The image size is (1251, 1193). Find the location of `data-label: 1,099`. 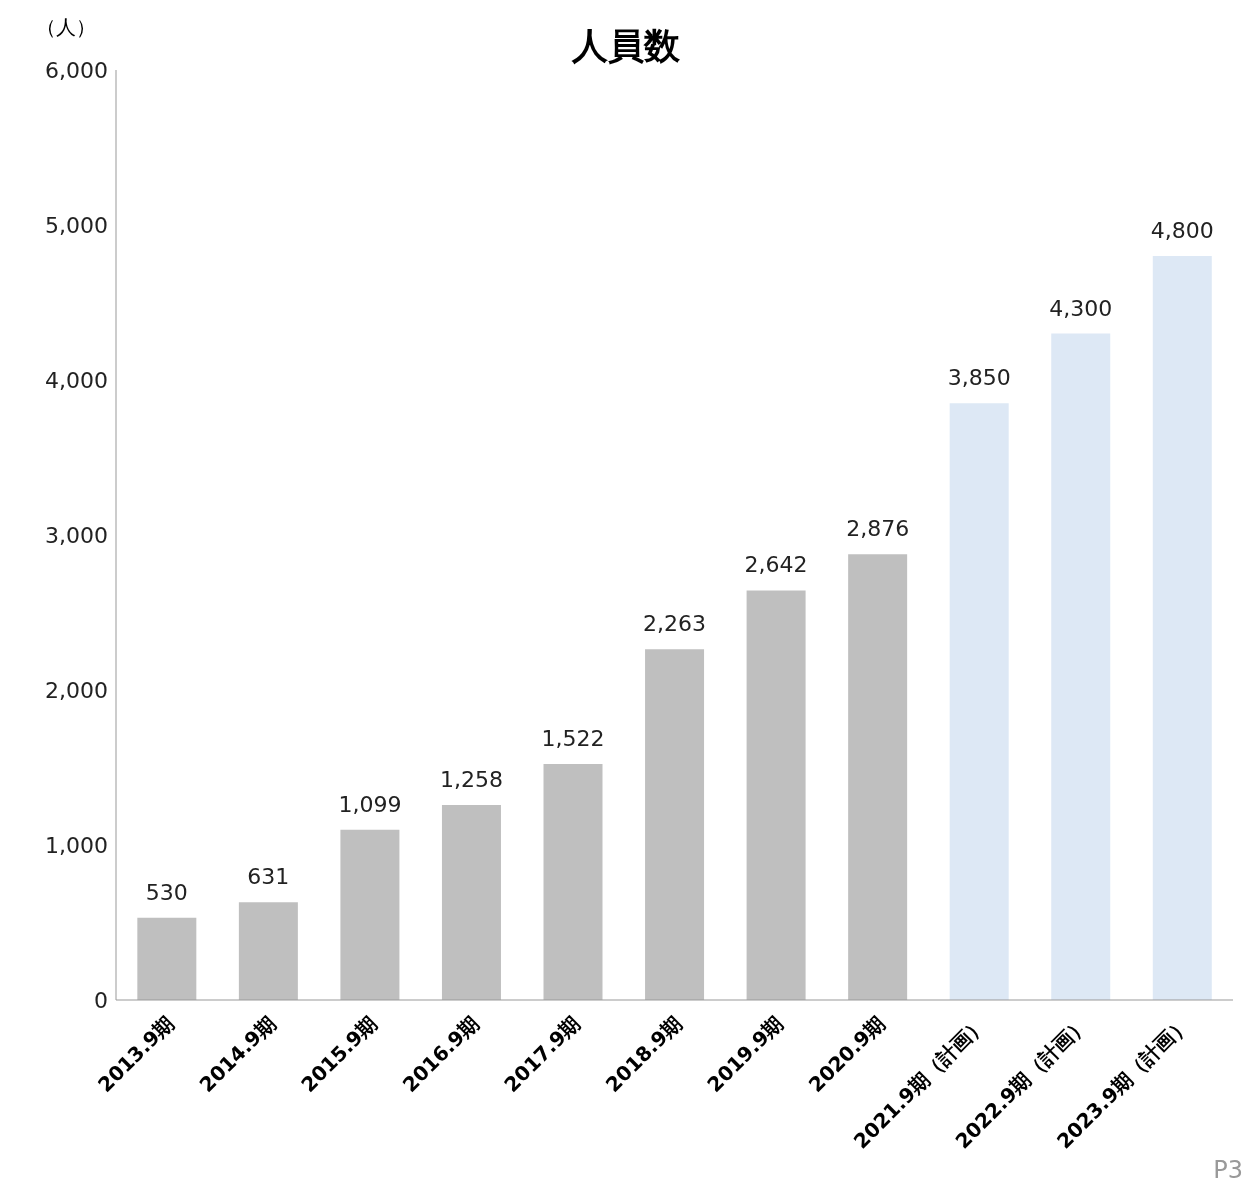

data-label: 1,099 is located at coordinates (370, 804).